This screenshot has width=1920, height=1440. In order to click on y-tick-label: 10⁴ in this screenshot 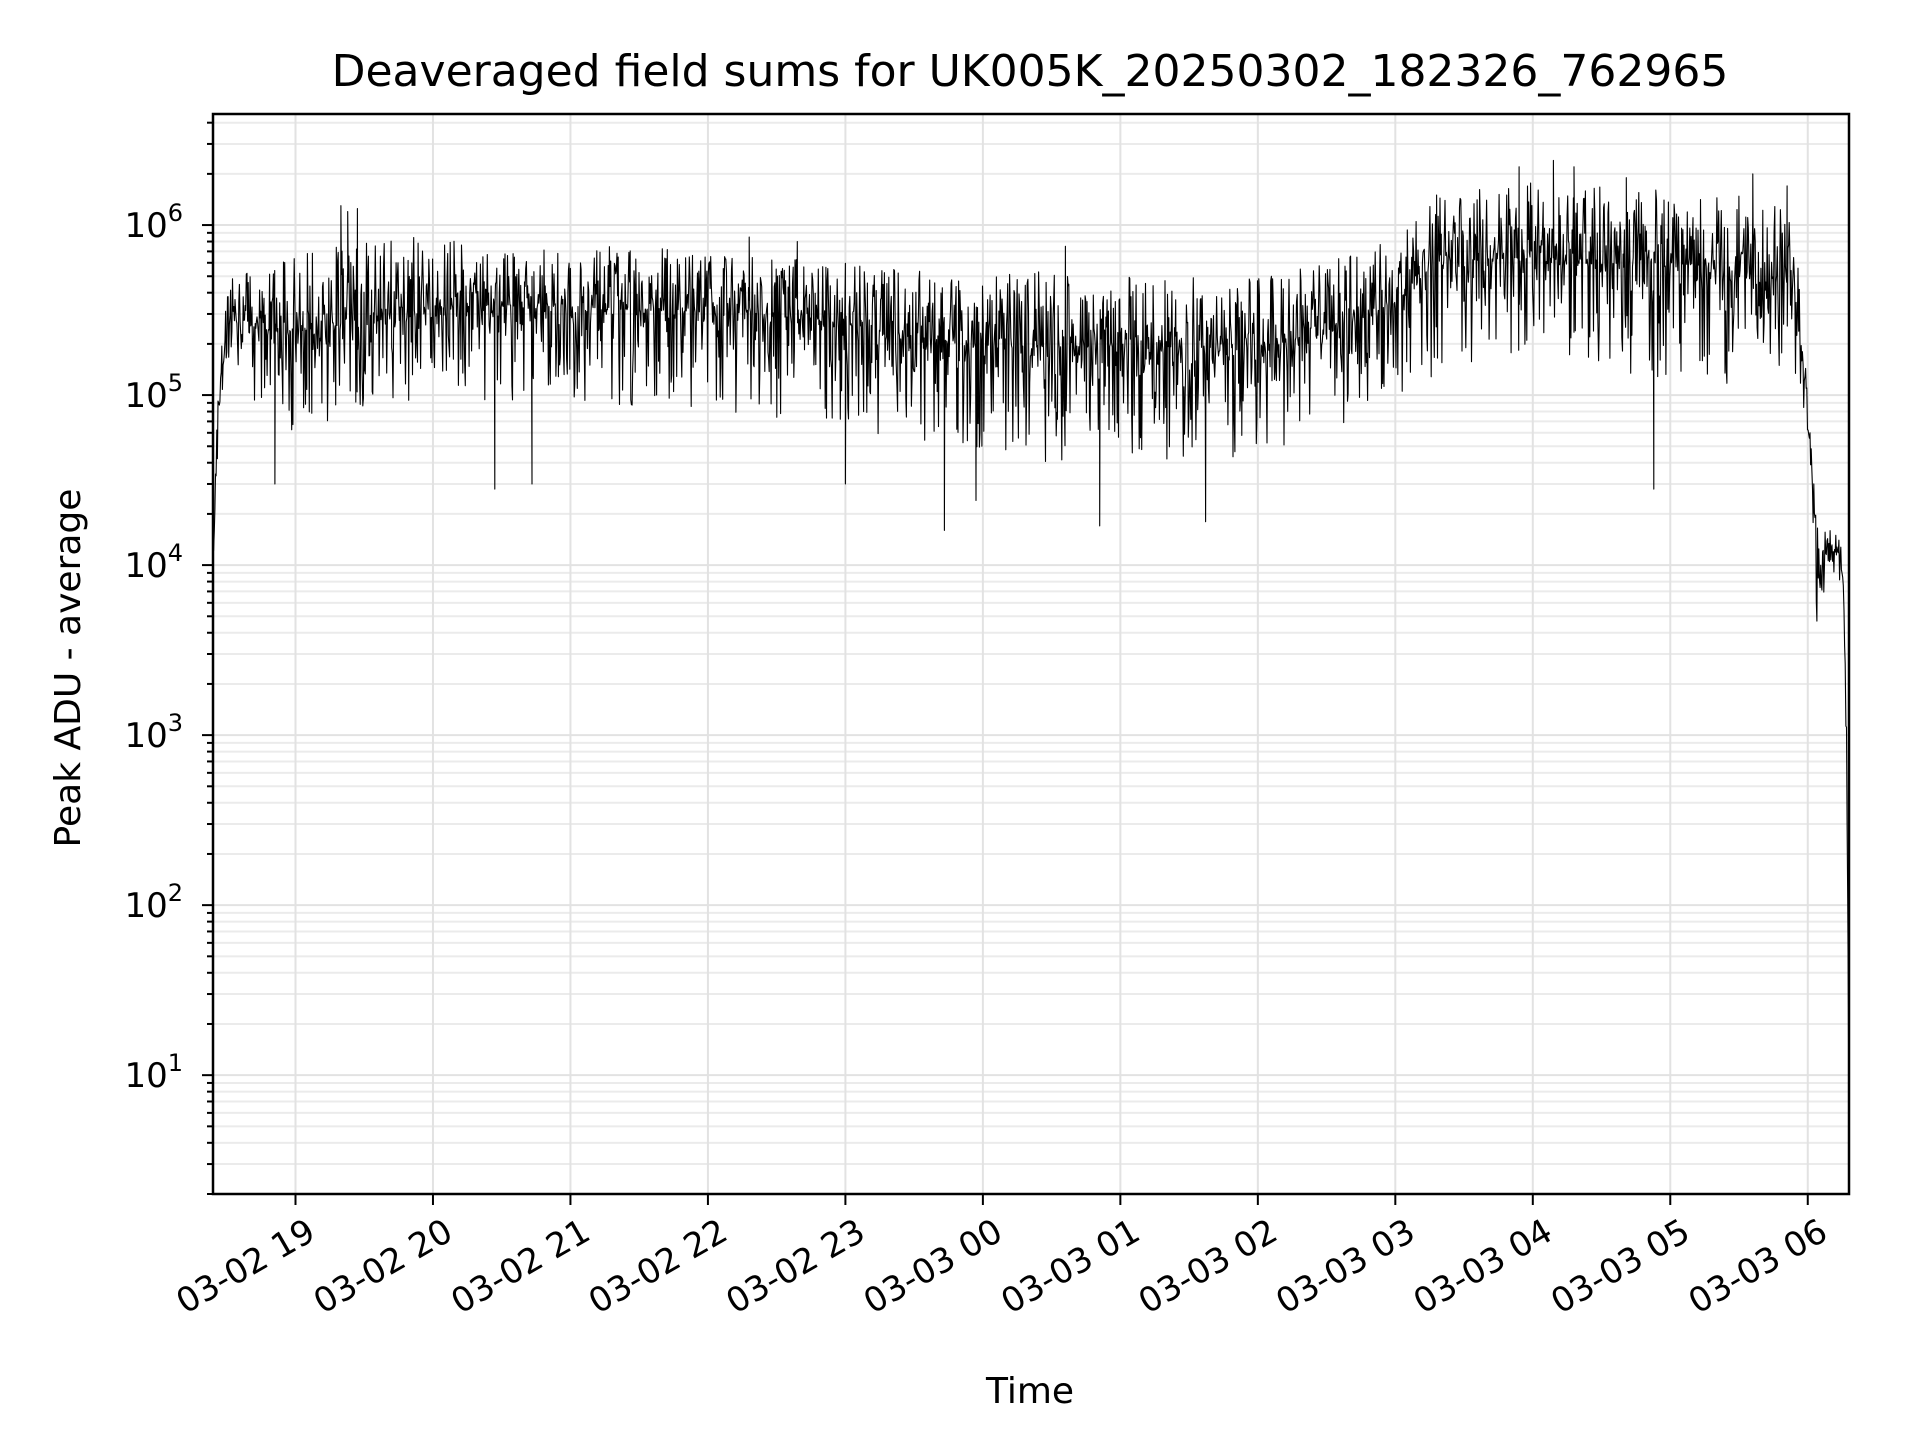, I will do `click(153, 562)`.